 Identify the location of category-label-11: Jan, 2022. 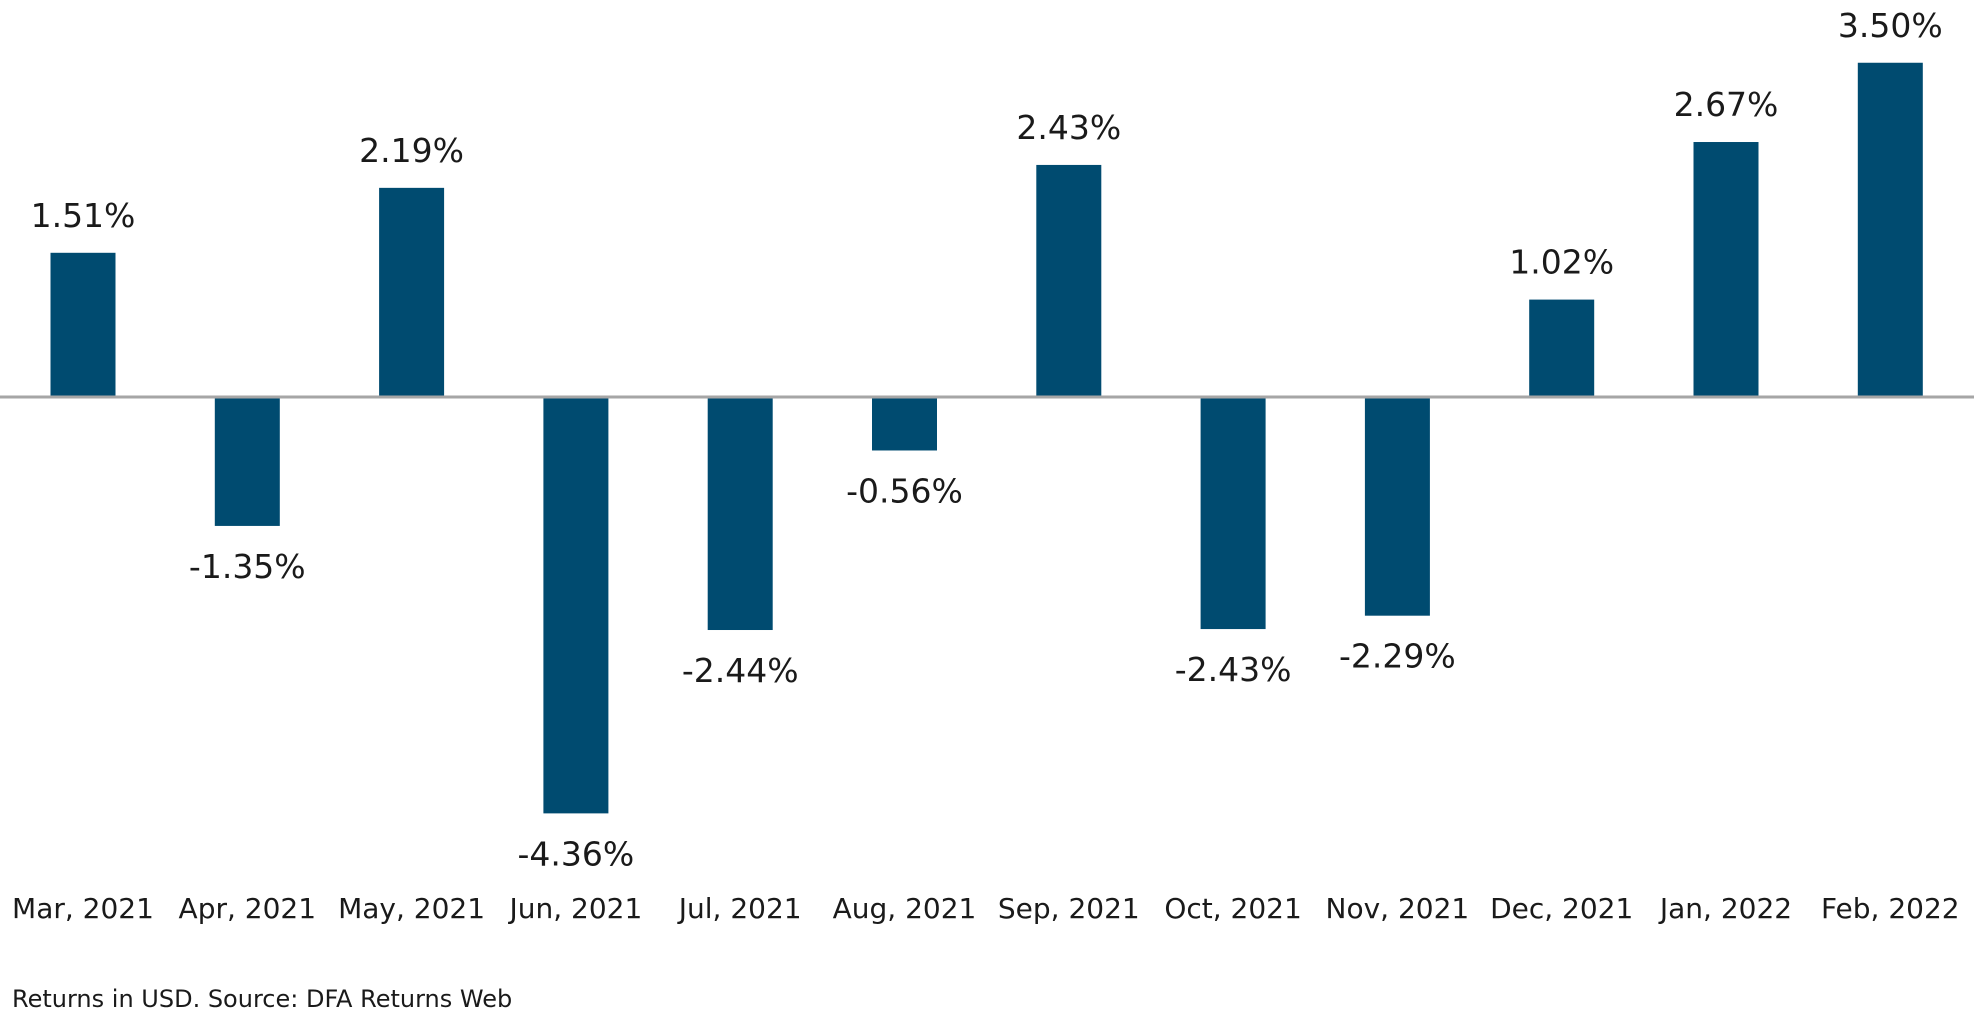
(1725, 908).